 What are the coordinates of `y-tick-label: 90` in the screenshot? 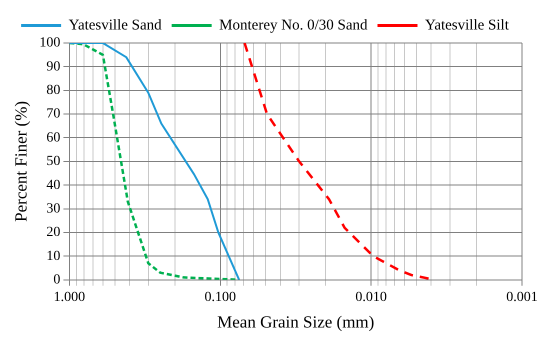 It's located at (53, 66).